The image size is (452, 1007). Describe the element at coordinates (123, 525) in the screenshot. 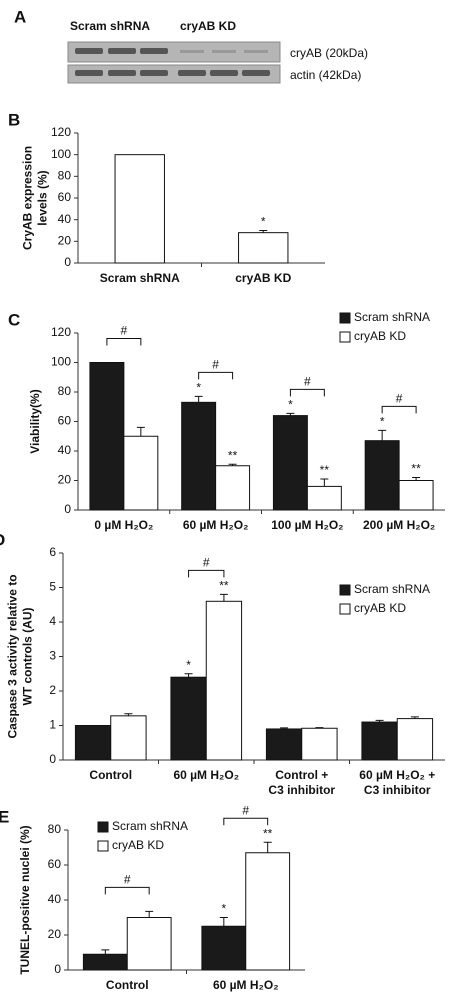

I see `x-tick-label: 0 µM H₂O₂` at that location.